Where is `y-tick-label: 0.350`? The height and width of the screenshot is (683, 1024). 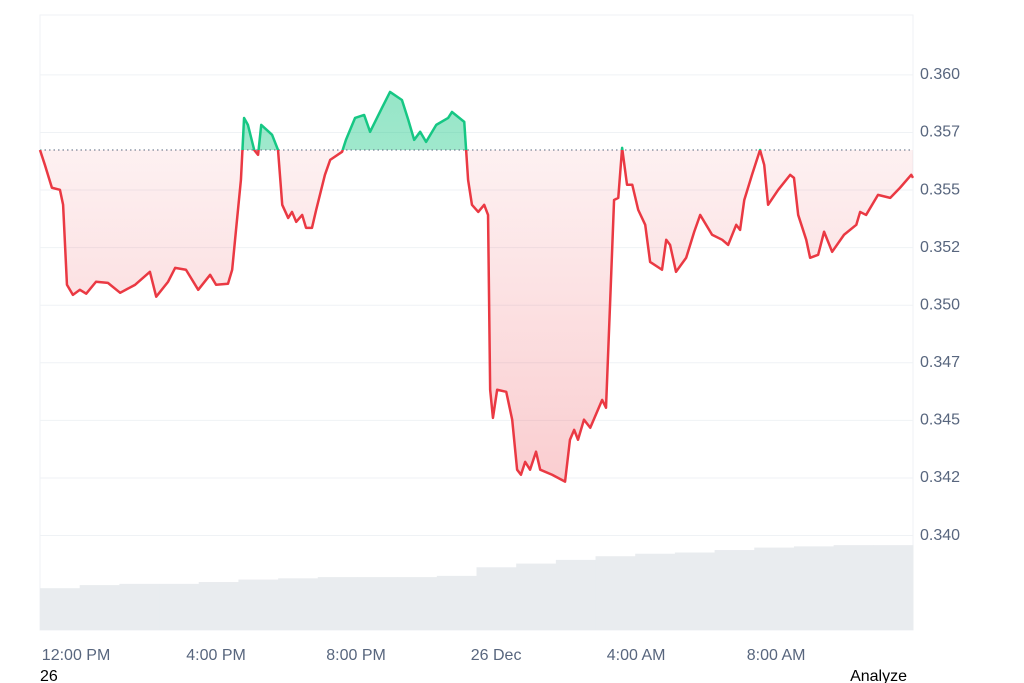
y-tick-label: 0.350 is located at coordinates (940, 304).